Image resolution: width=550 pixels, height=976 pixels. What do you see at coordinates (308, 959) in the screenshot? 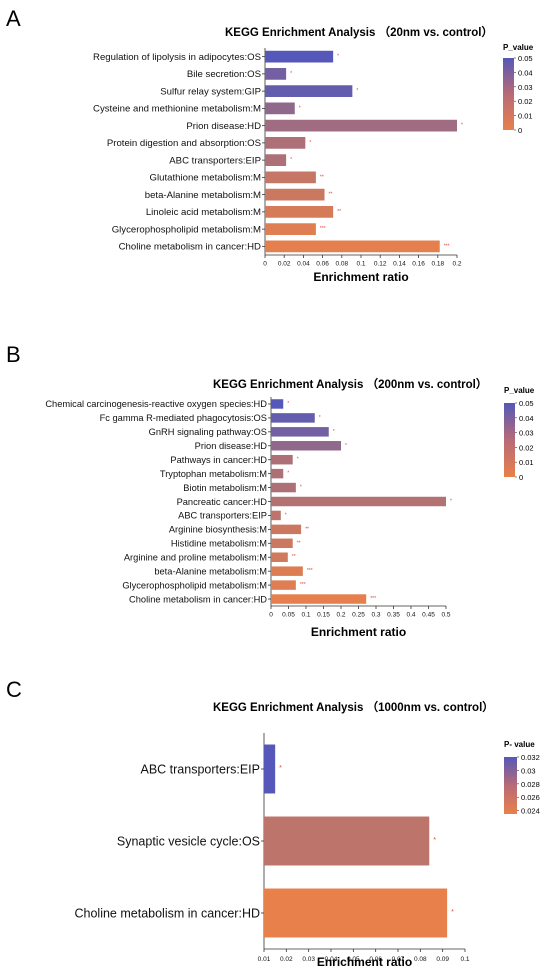
I see `x-tick-label: 0.03` at bounding box center [308, 959].